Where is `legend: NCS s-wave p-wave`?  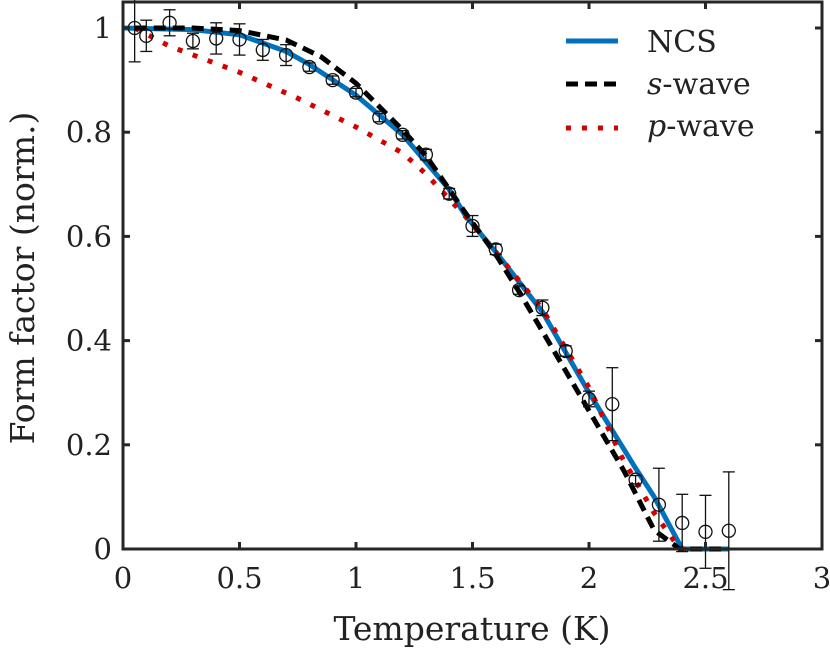 legend: NCS s-wave p-wave is located at coordinates (660, 84).